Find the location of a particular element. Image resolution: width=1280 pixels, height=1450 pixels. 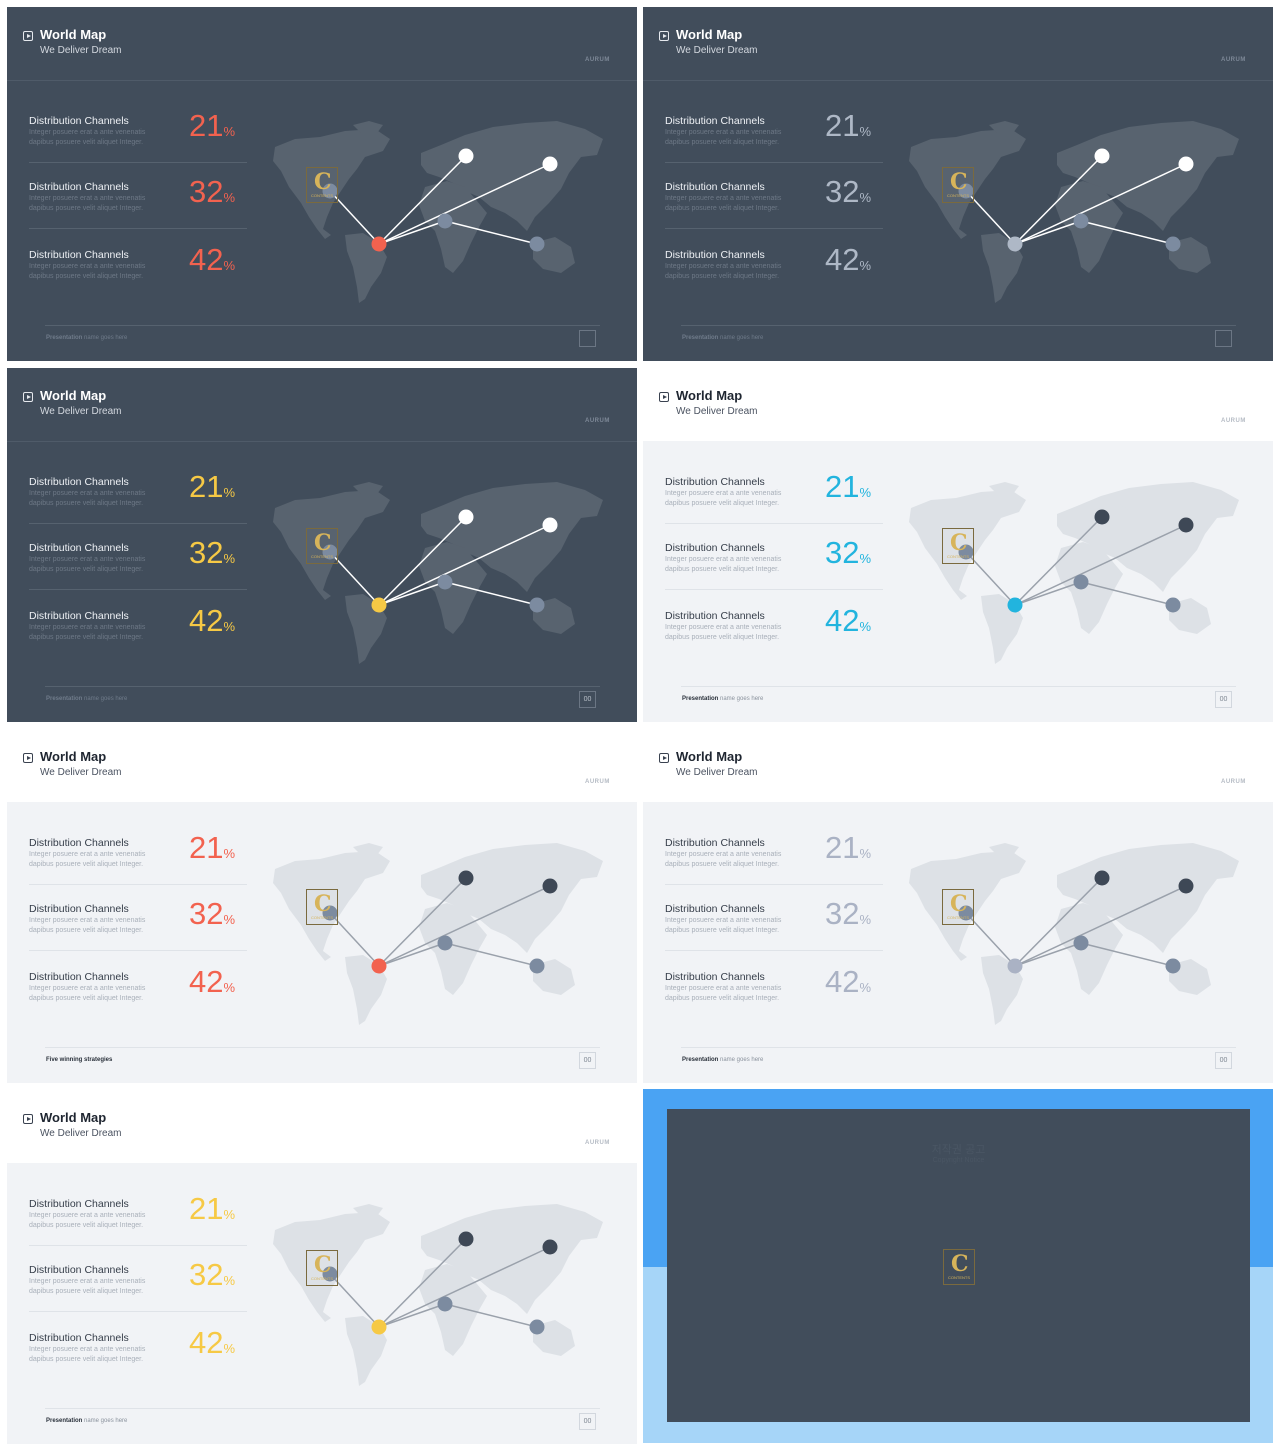

stat-value: 42 is located at coordinates (206, 1342).